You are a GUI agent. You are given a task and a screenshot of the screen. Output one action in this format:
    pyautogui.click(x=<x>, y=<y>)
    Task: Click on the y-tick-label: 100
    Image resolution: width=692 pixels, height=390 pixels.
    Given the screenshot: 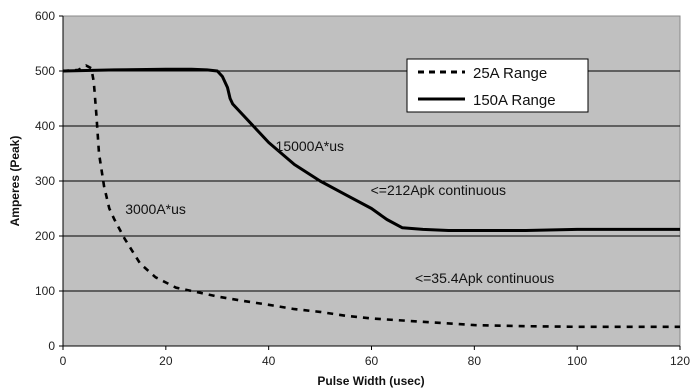 What is the action you would take?
    pyautogui.click(x=45, y=291)
    